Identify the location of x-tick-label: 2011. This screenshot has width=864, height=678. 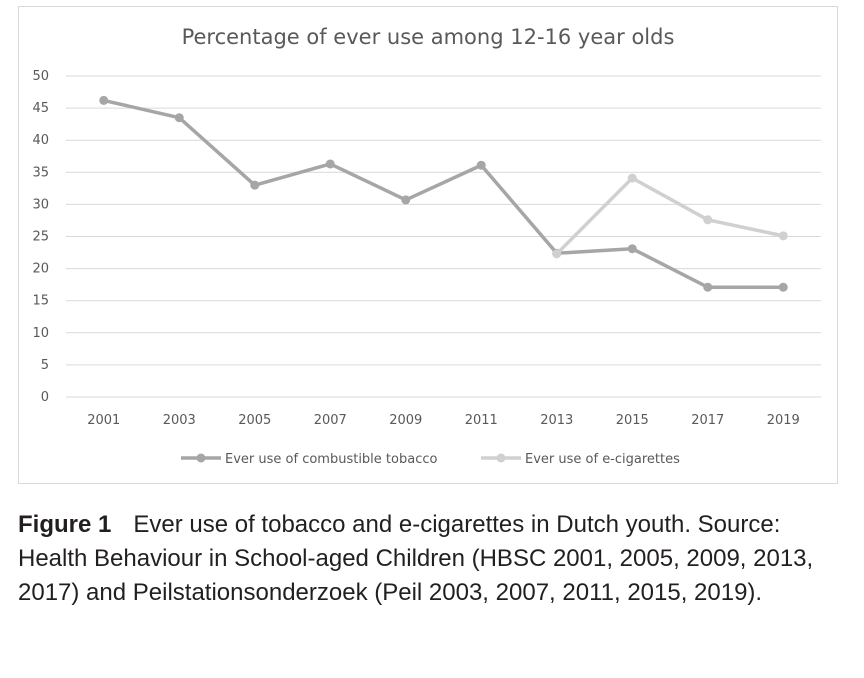
(481, 420).